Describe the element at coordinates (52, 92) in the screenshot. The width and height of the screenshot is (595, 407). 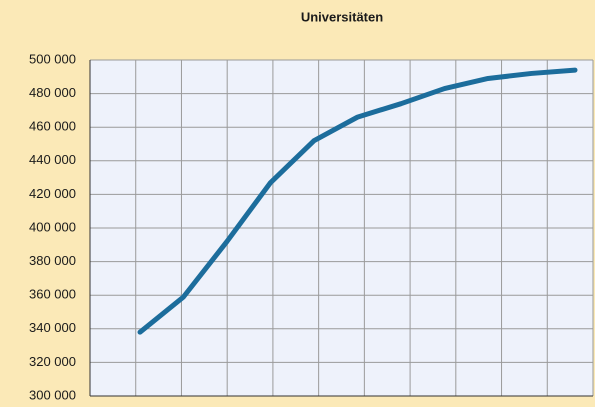
I see `y-tick-label: 480 000` at that location.